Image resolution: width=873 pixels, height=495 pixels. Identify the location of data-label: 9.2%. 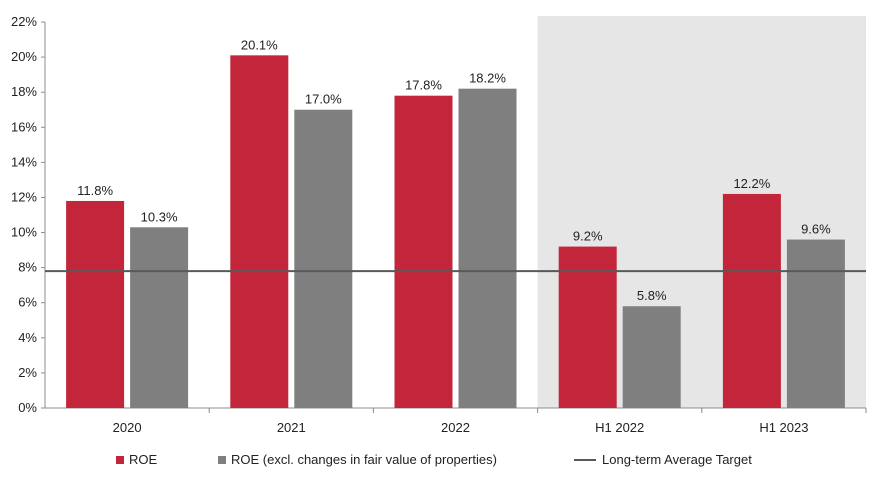
(588, 236).